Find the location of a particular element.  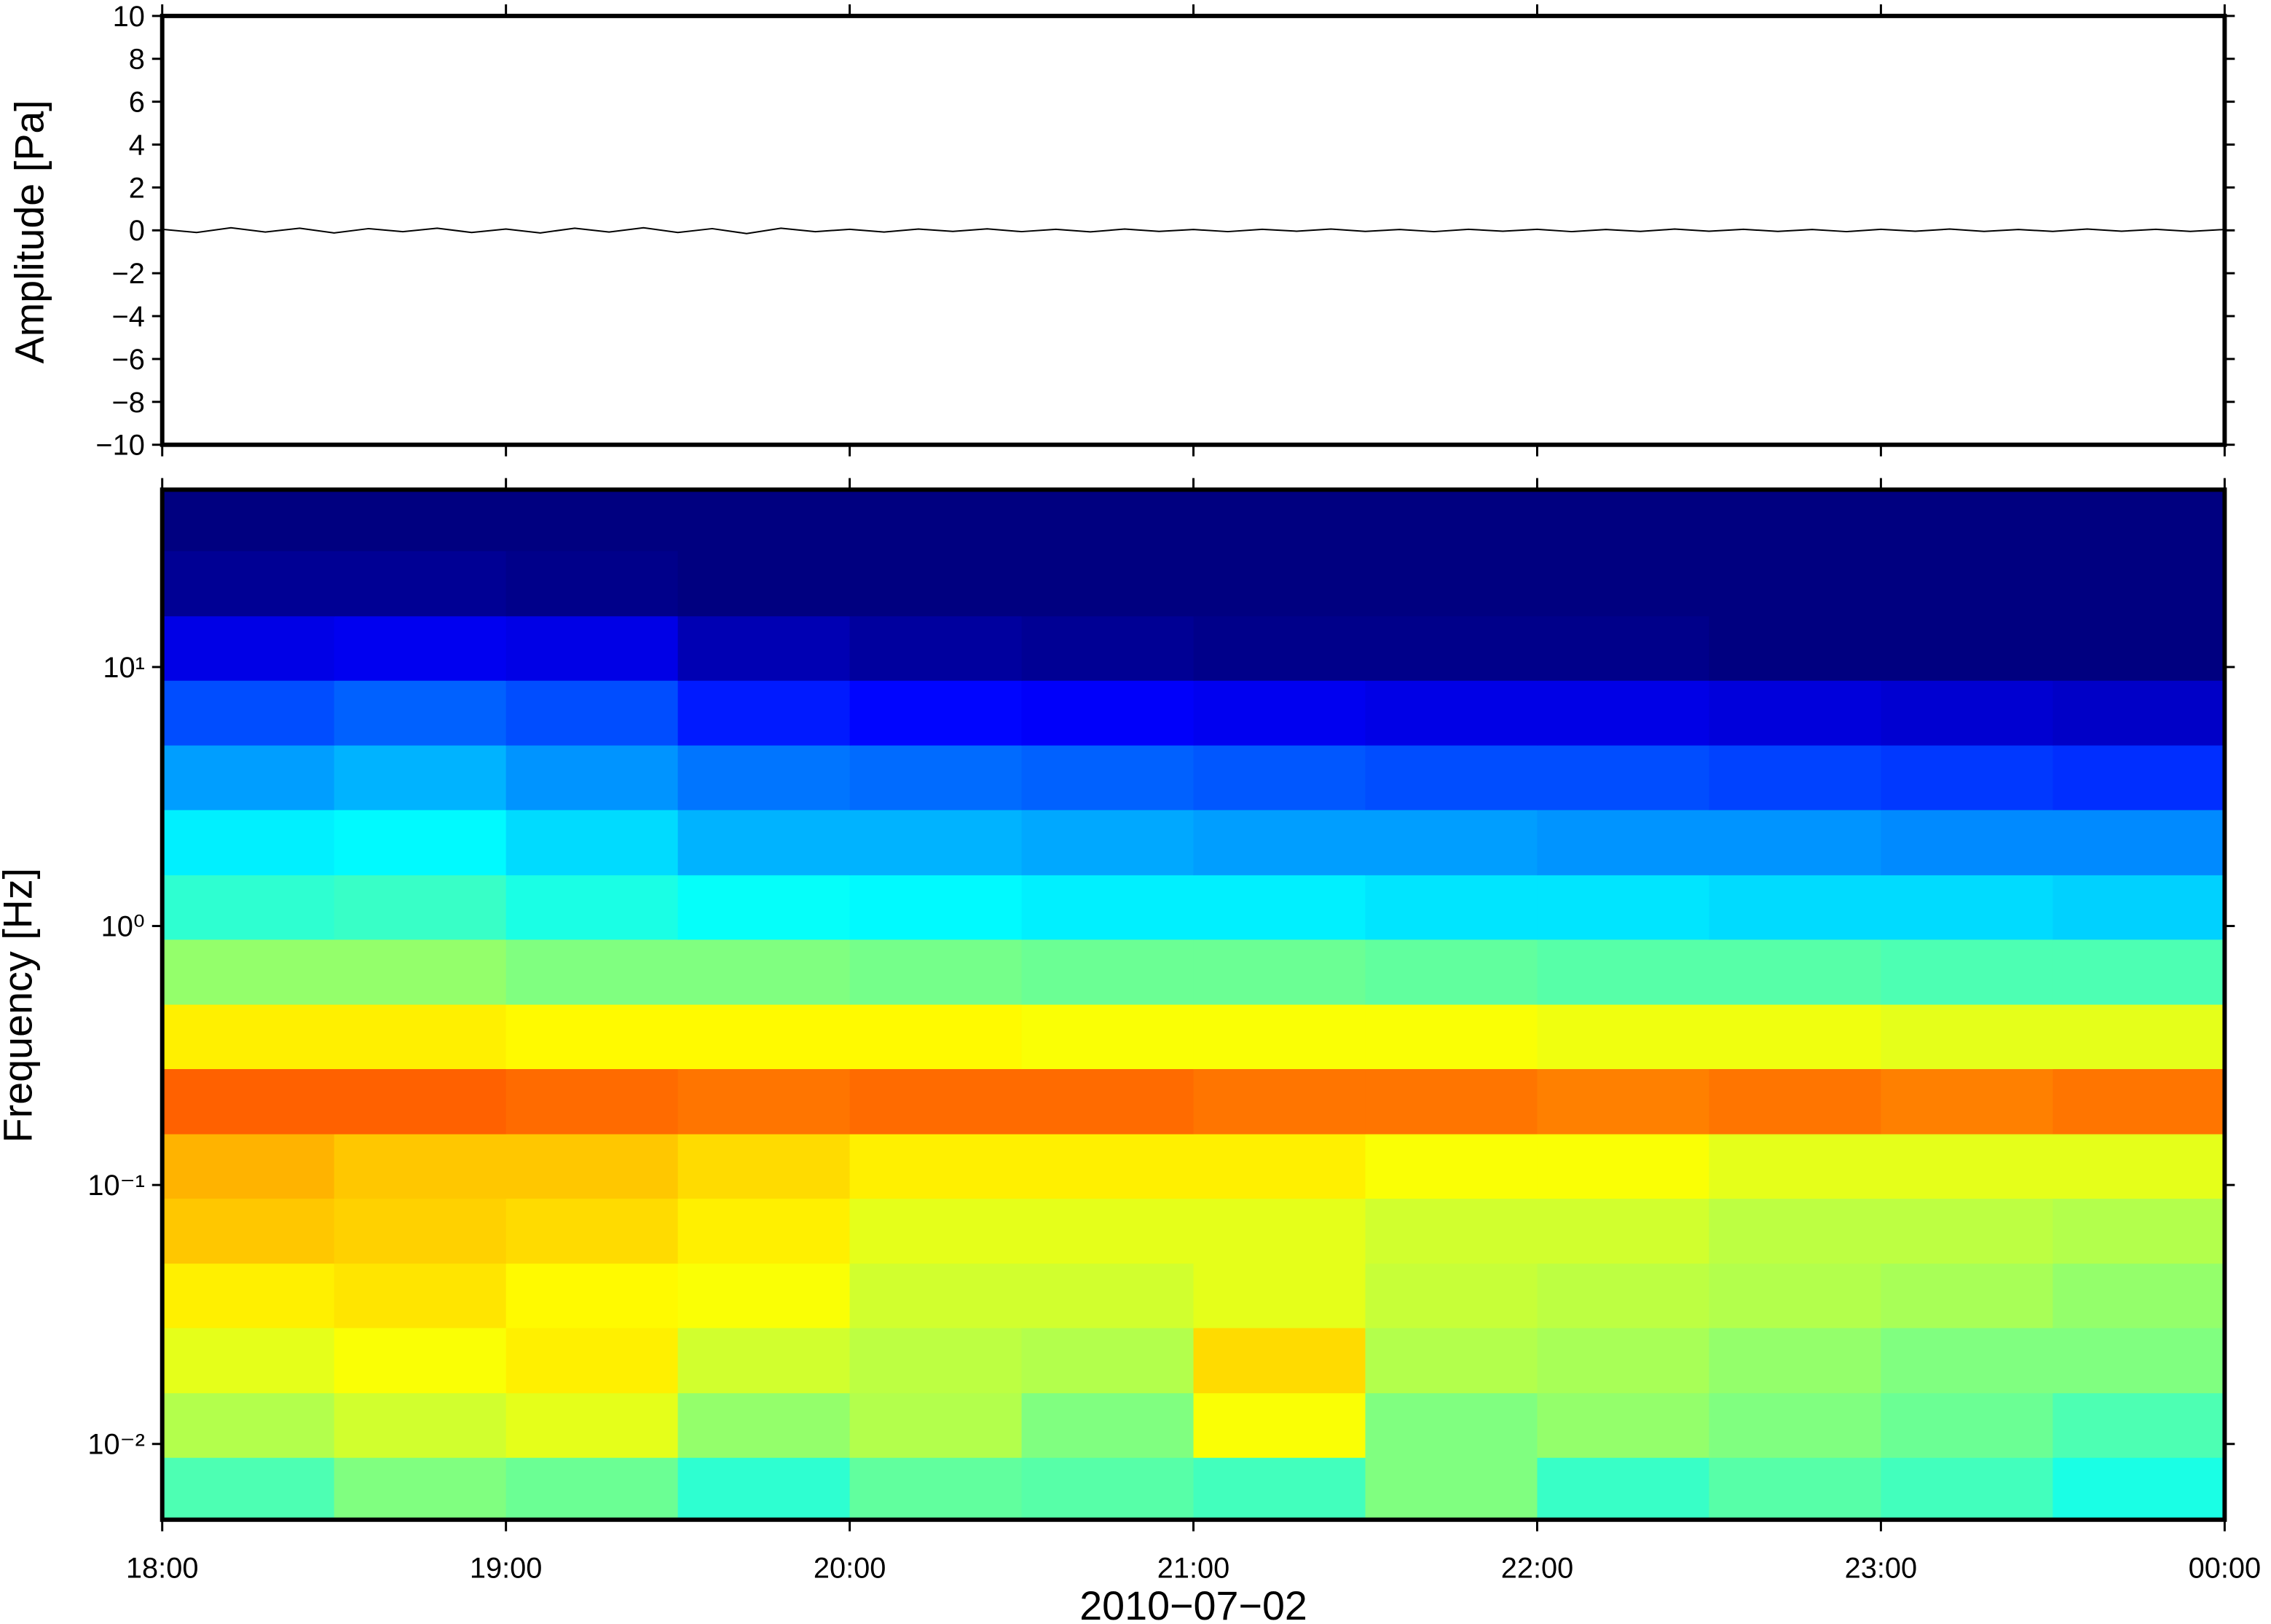

x-axis-label: 2010−07−02 is located at coordinates (1193, 1603).